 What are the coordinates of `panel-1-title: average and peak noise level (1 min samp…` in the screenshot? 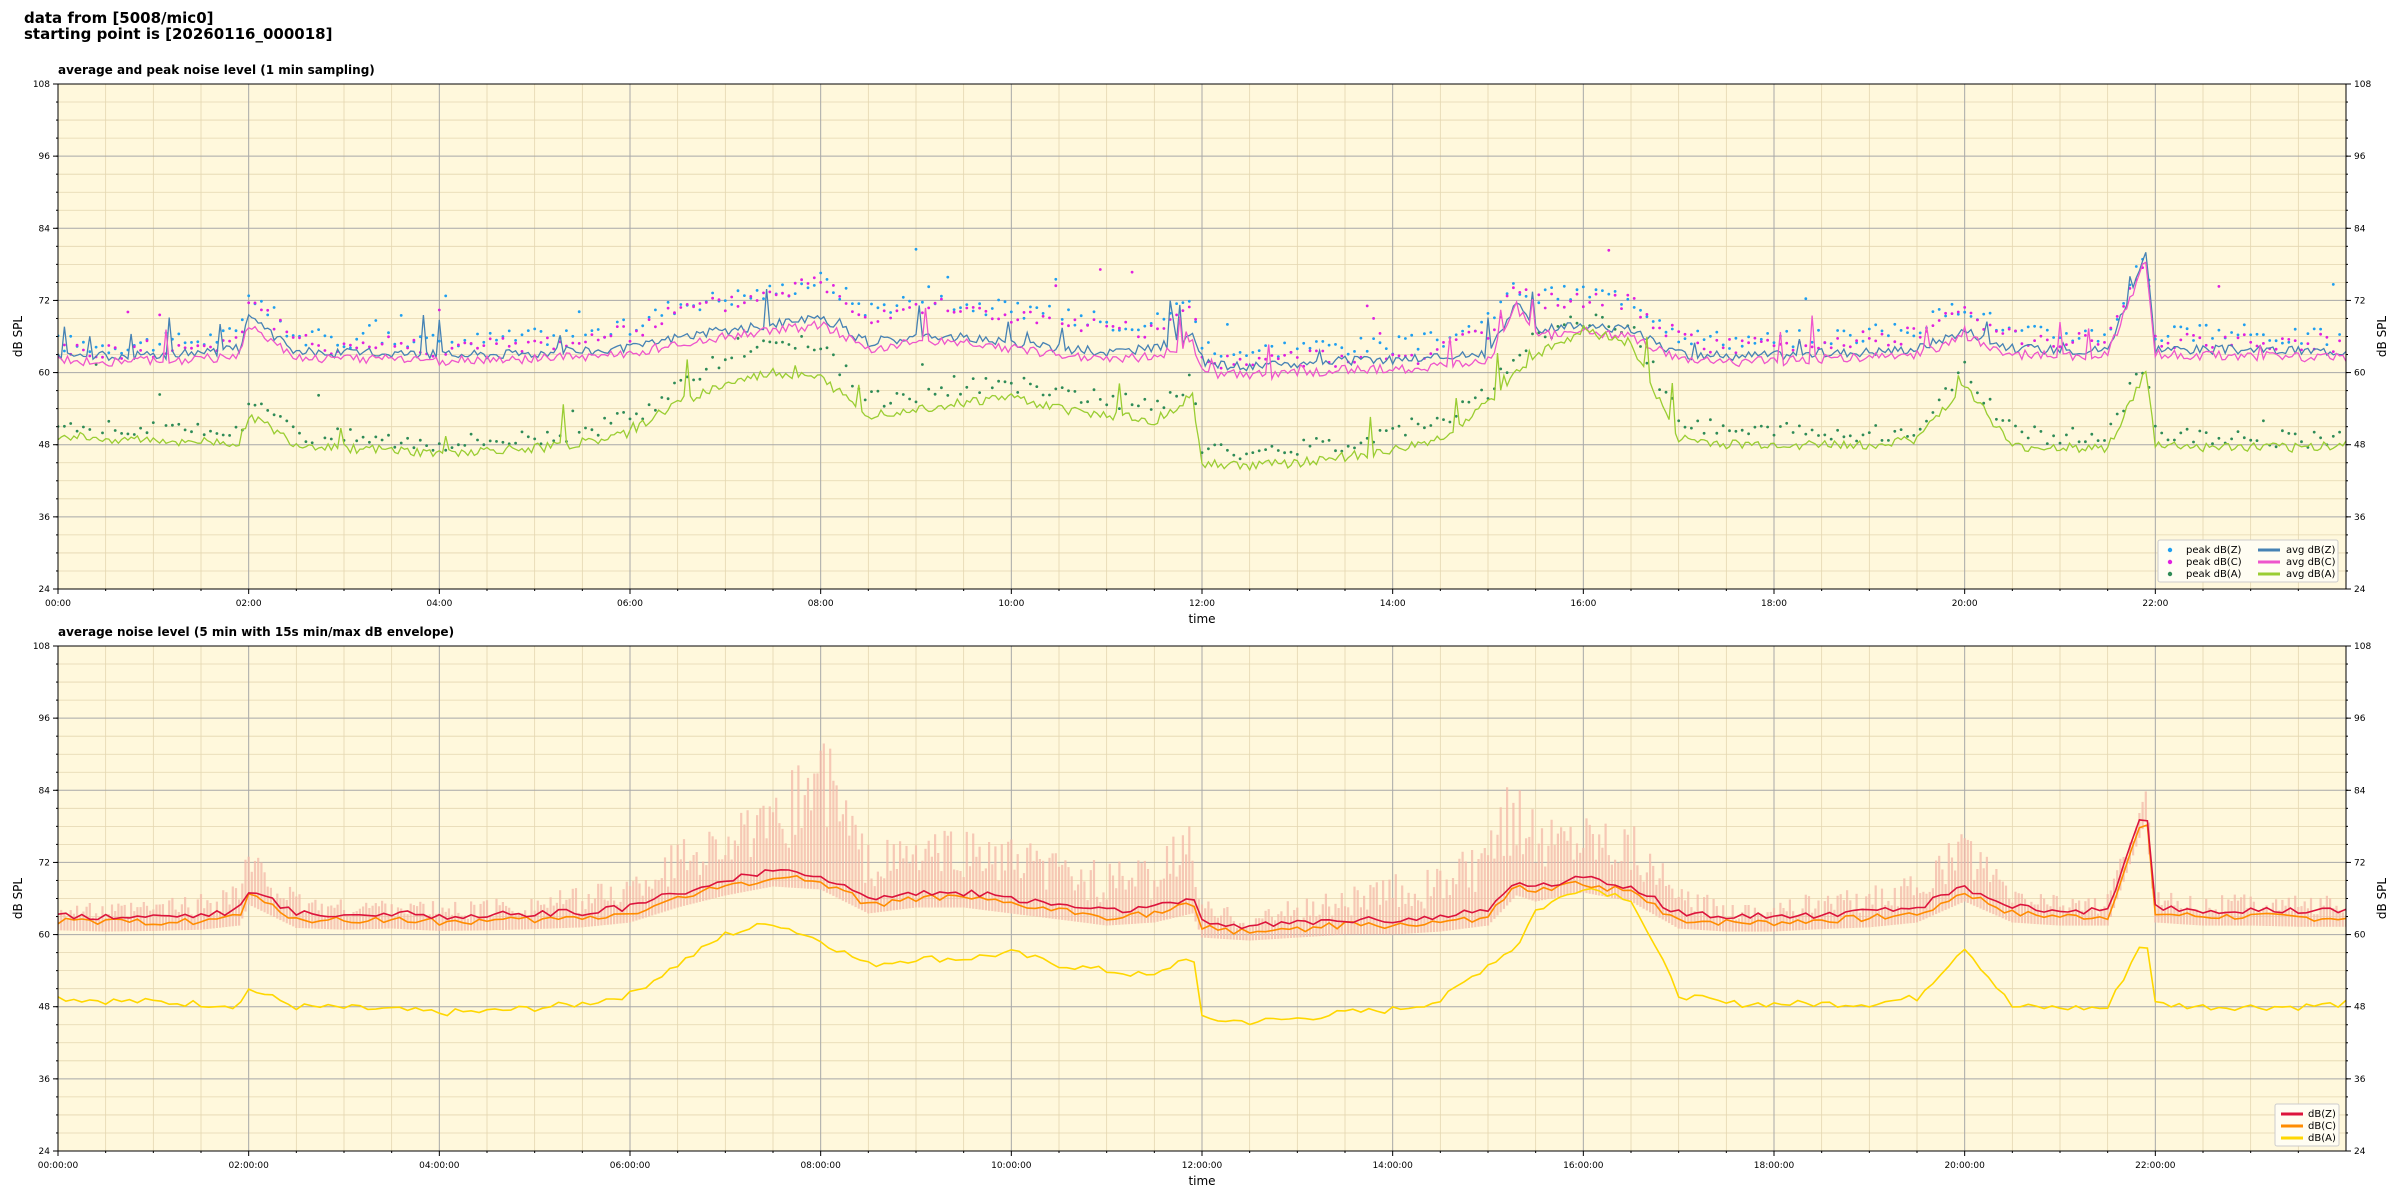 It's located at (216, 70).